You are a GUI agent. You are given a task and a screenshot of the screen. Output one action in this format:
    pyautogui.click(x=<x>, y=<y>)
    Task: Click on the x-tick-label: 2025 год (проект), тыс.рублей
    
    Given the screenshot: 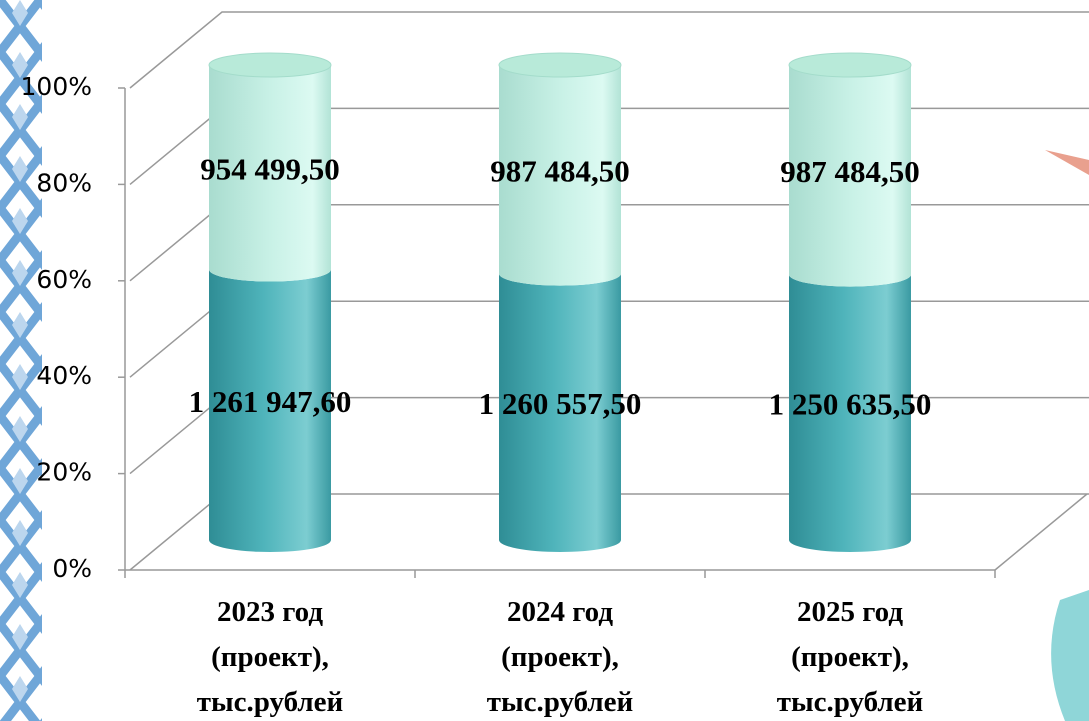 What is the action you would take?
    pyautogui.click(x=850, y=657)
    